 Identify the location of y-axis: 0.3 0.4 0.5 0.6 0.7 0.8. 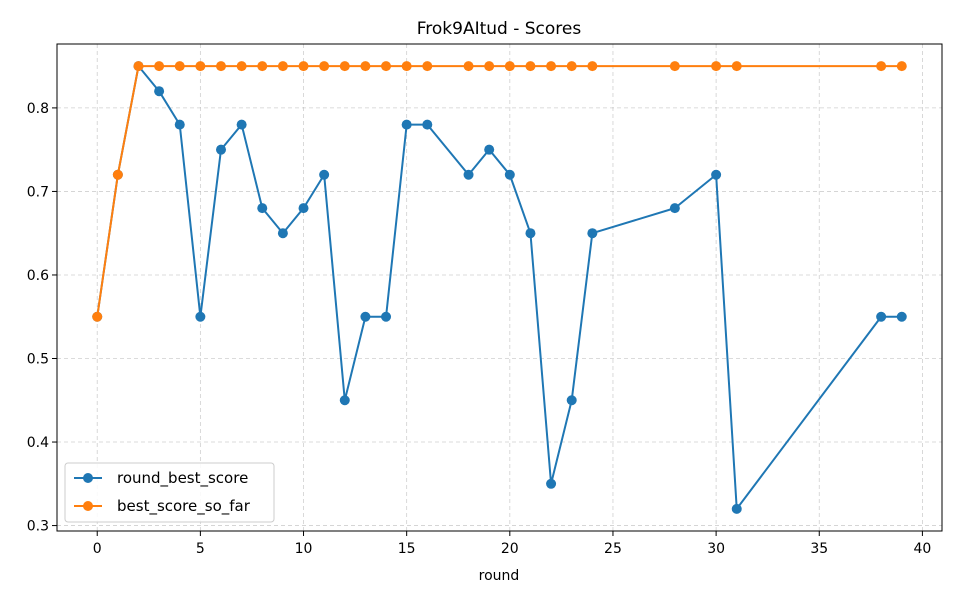
(42, 318).